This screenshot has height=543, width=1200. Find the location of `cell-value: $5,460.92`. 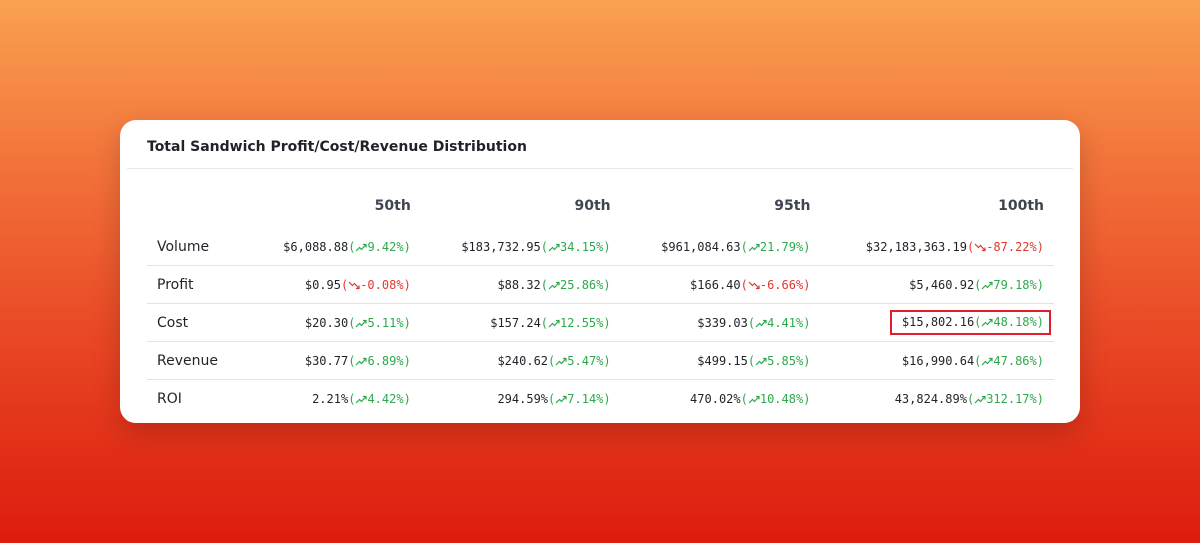

cell-value: $5,460.92 is located at coordinates (942, 284).